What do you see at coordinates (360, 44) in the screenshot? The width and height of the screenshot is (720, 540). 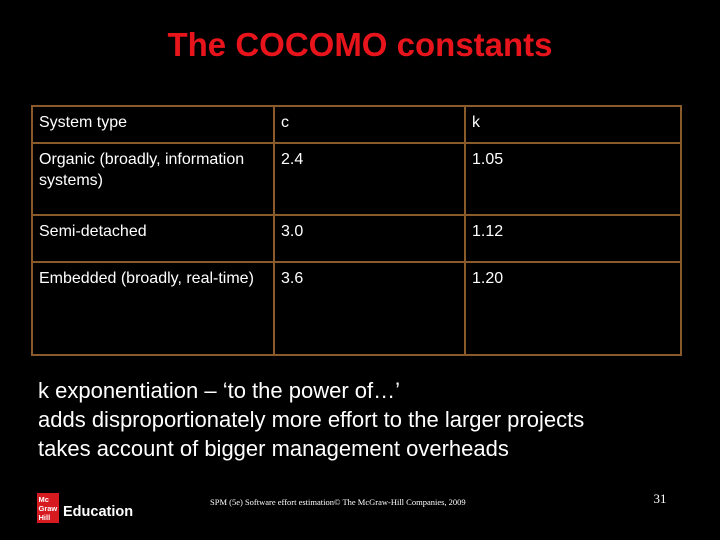 I see `slide-title: The COCOMO constants` at bounding box center [360, 44].